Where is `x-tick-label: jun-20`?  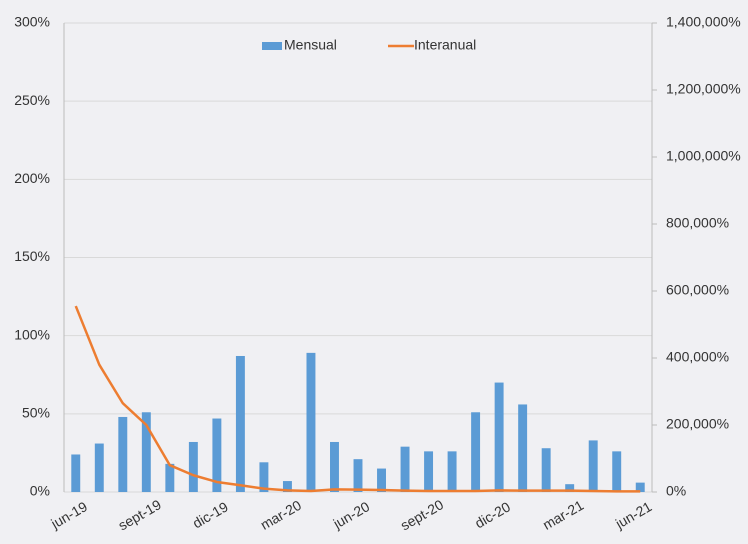
x-tick-label: jun-20 is located at coordinates (351, 515).